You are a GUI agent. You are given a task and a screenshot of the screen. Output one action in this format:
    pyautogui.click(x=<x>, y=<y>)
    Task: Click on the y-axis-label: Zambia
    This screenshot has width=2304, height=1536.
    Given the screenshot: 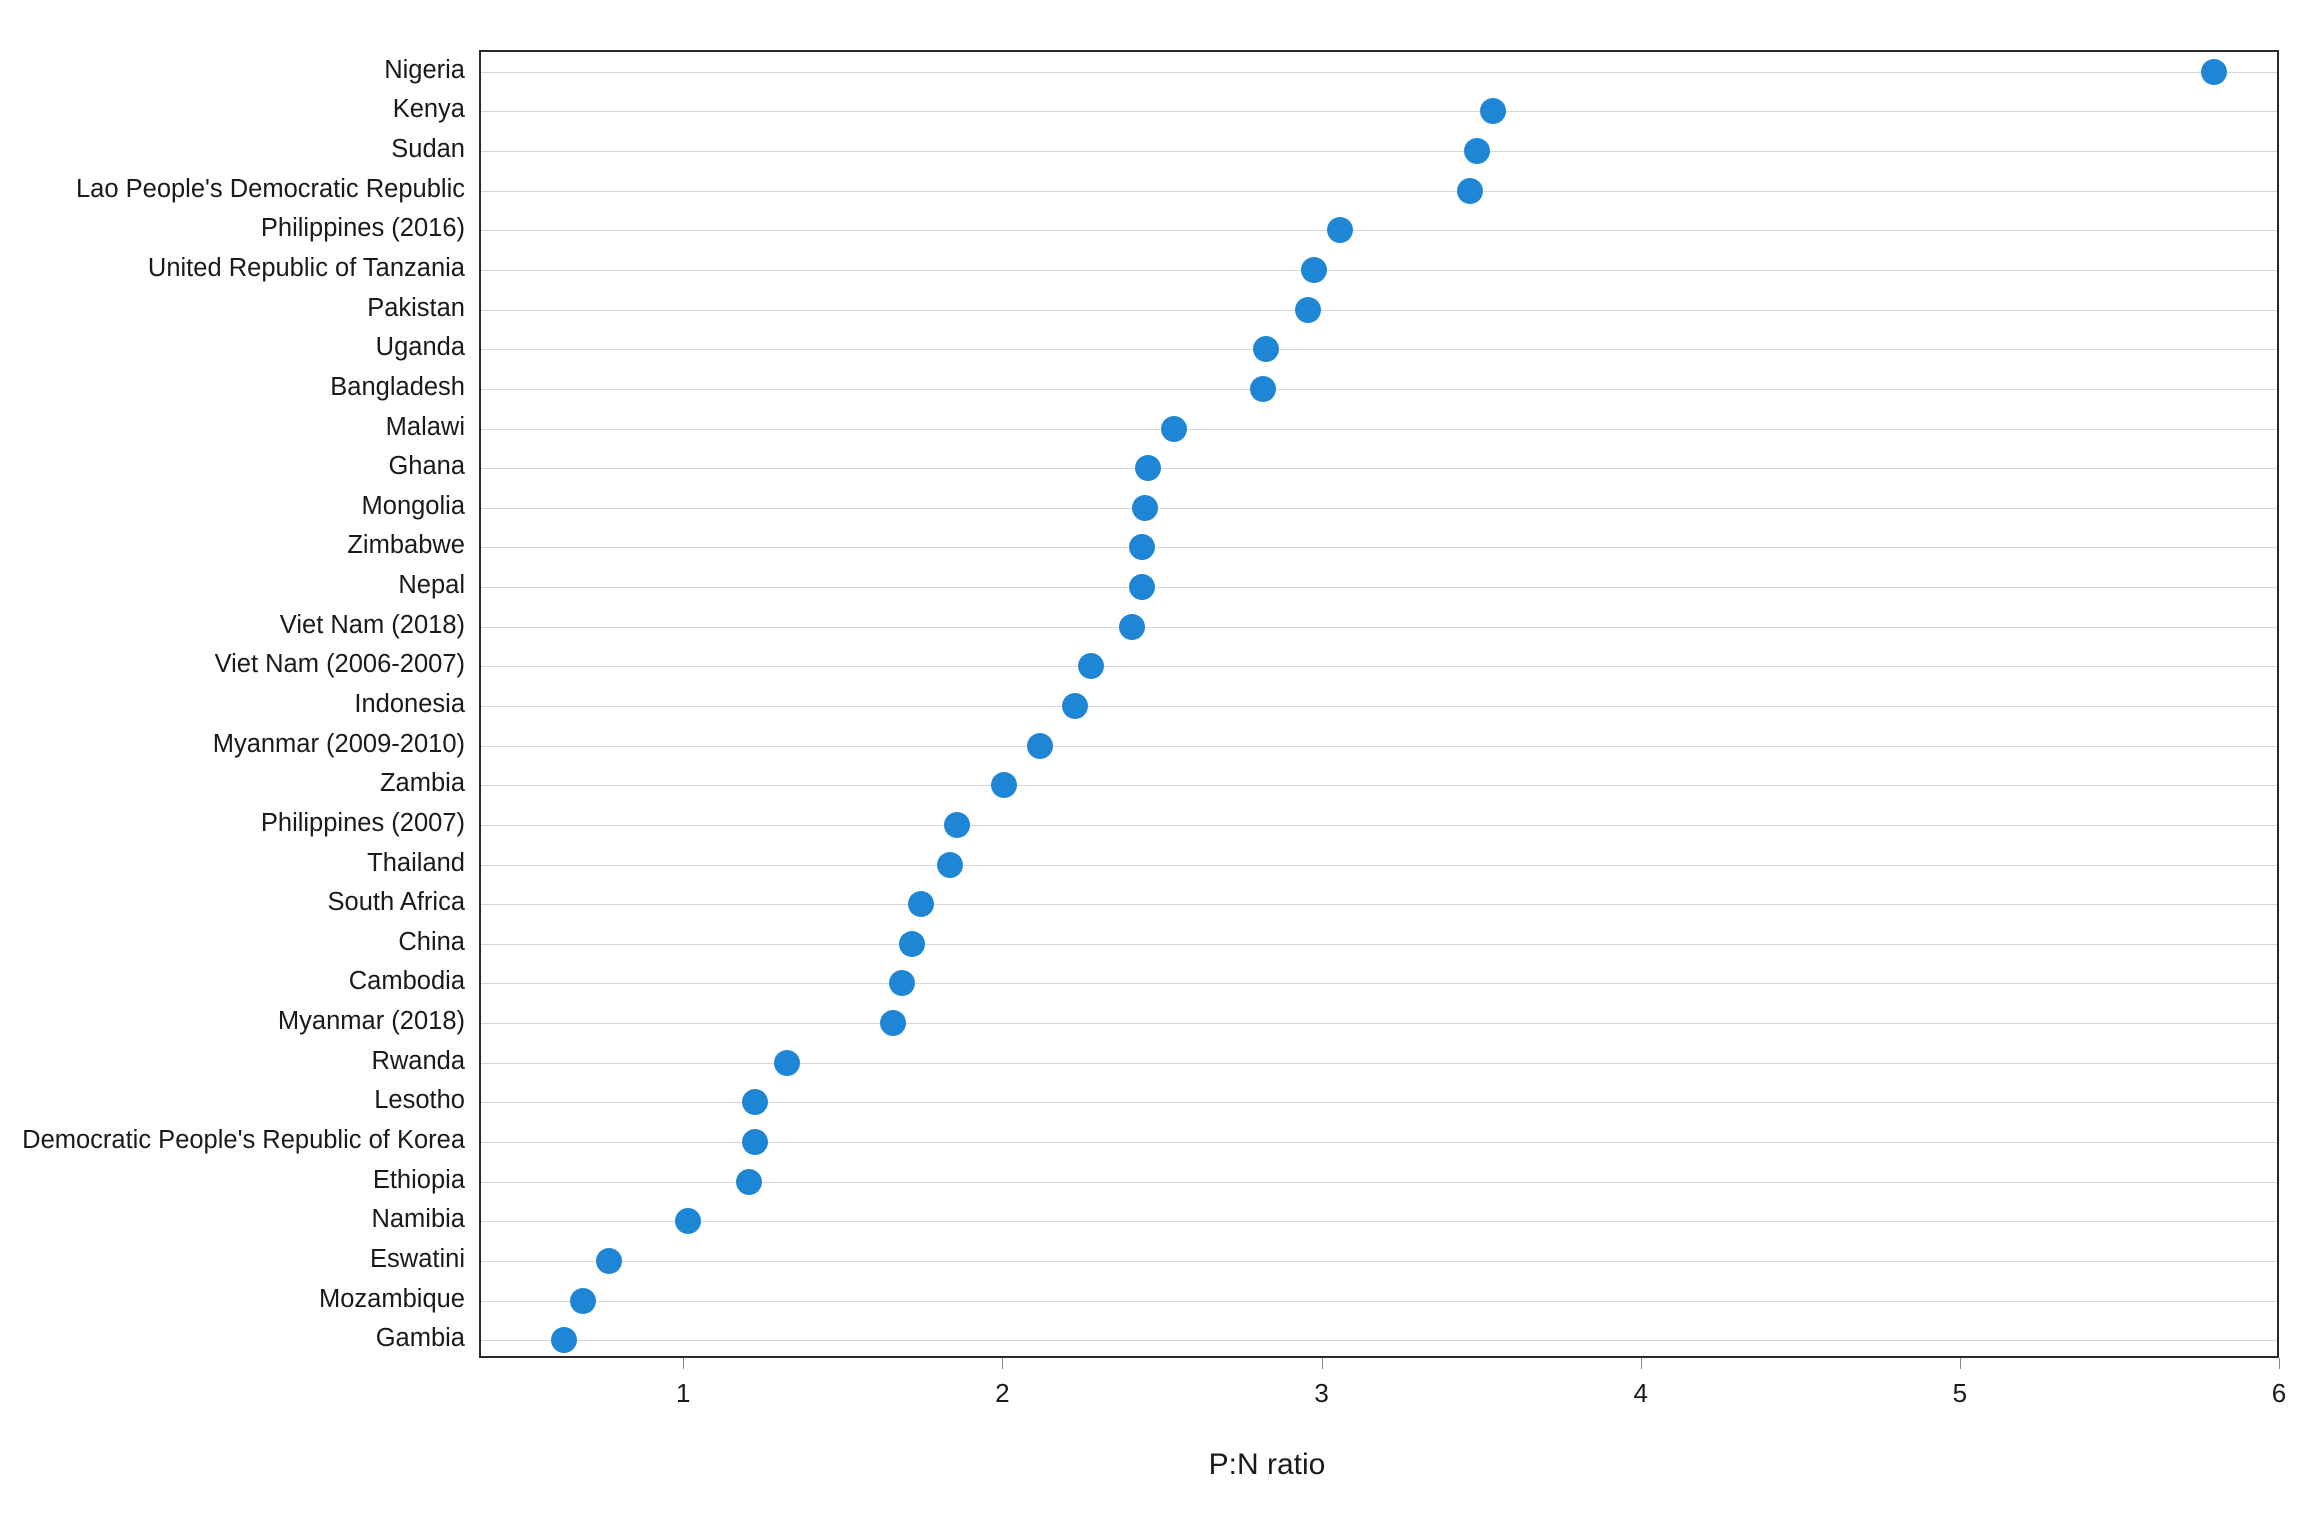 What is the action you would take?
    pyautogui.click(x=422, y=783)
    